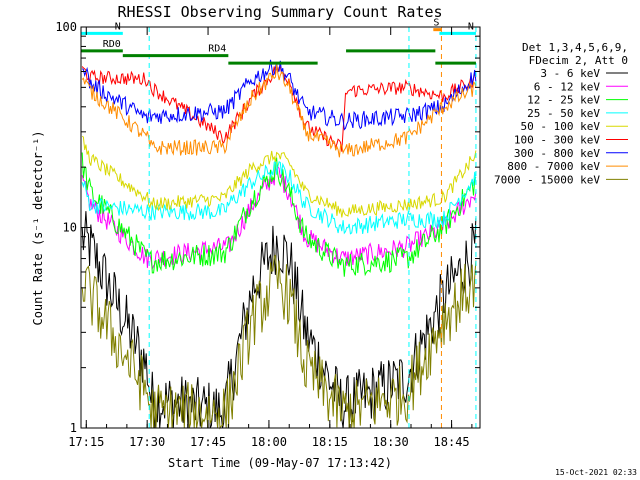 This screenshot has height=480, width=640. What do you see at coordinates (452, 442) in the screenshot?
I see `x-tick-label-6: 18:45` at bounding box center [452, 442].